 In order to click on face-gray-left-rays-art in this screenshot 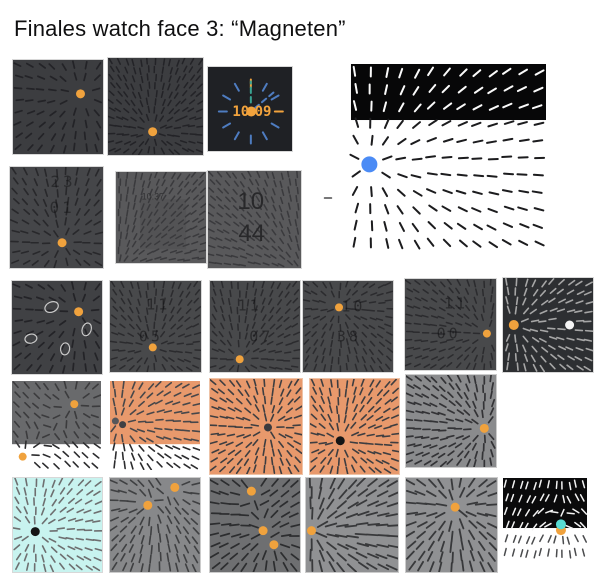, I will do `click(352, 525)`.